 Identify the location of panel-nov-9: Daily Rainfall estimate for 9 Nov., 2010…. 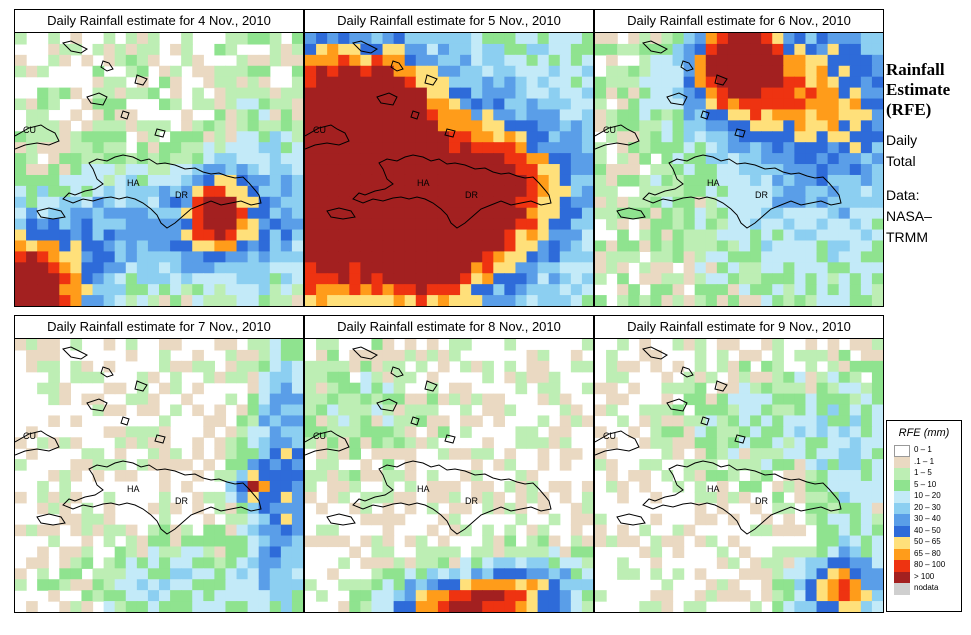
(739, 464).